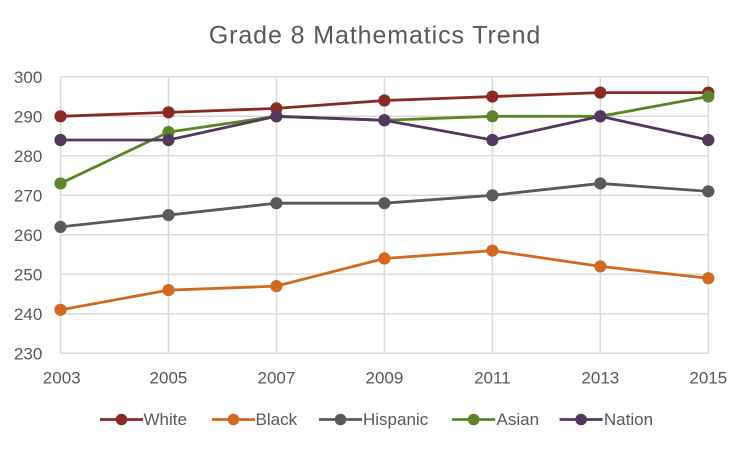 This screenshot has height=455, width=750. Describe the element at coordinates (28, 275) in the screenshot. I see `svg-text: 250` at that location.